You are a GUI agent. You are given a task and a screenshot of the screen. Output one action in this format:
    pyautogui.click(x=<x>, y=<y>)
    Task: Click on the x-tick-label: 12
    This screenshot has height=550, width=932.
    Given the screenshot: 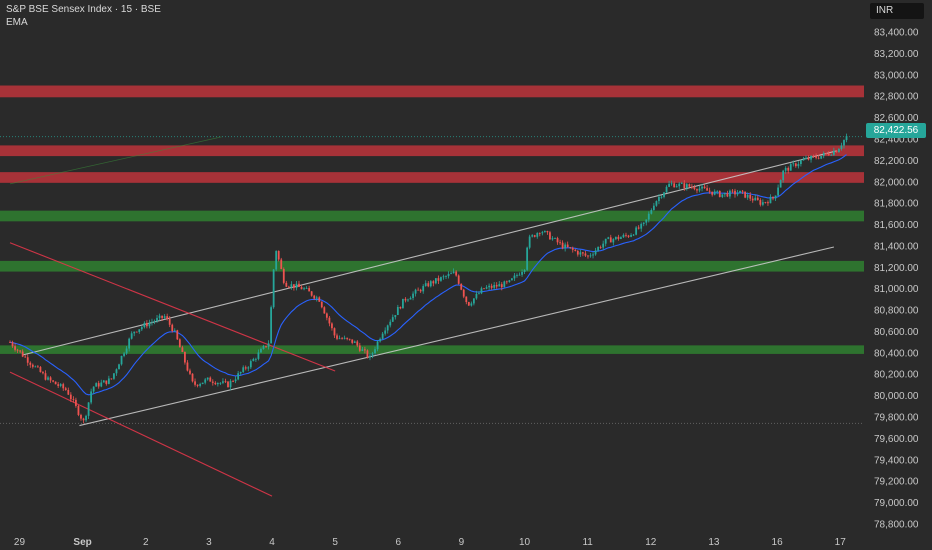 What is the action you would take?
    pyautogui.click(x=651, y=542)
    